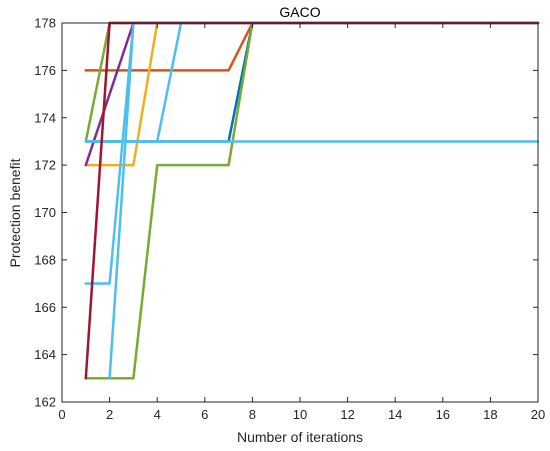 The width and height of the screenshot is (550, 451). Describe the element at coordinates (15, 212) in the screenshot. I see `y-axis-label: Protection benefit` at that location.